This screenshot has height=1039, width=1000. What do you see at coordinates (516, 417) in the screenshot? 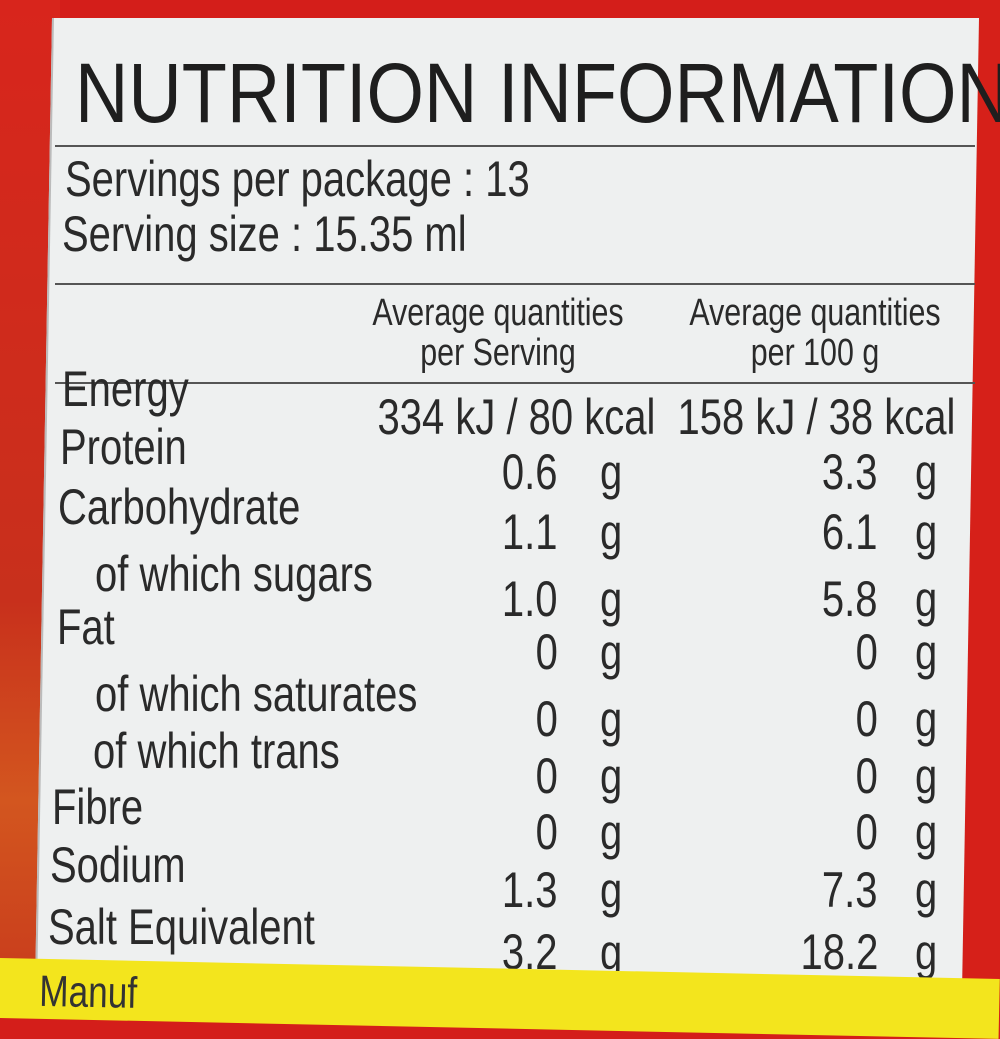
I see `value-per-serving: 334 kJ / 80 kcal` at bounding box center [516, 417].